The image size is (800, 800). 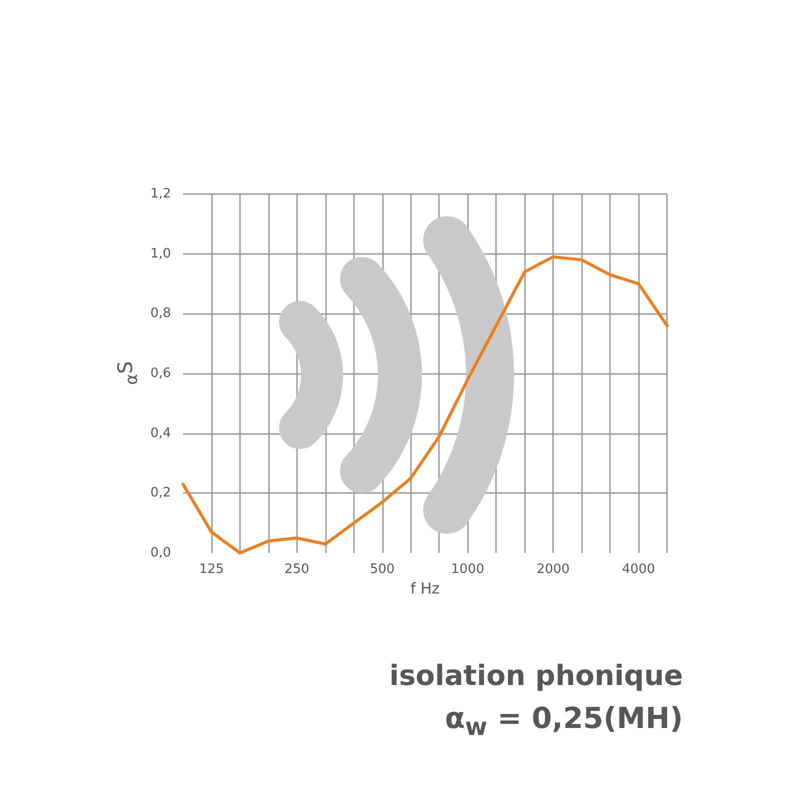 I want to click on y-tick-label: 1,0, so click(x=160, y=254).